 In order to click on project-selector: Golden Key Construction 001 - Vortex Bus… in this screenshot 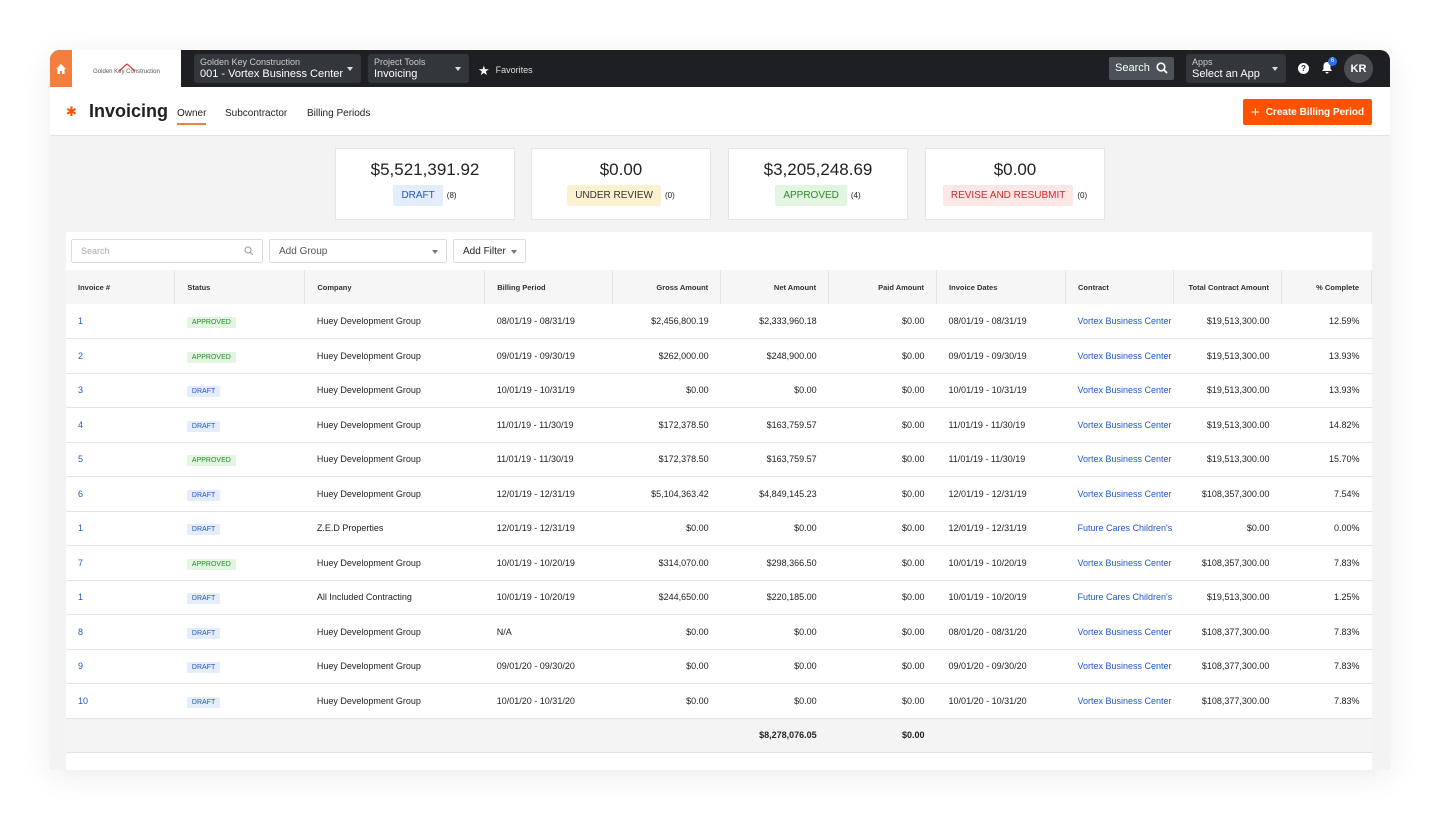, I will do `click(277, 68)`.